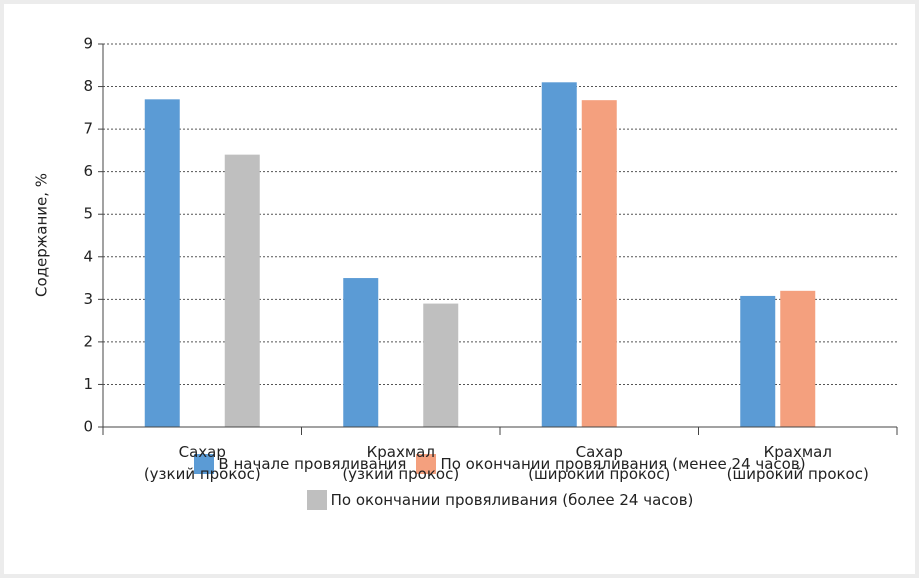  Describe the element at coordinates (88, 299) in the screenshot. I see `y-tick-label: 3` at that location.